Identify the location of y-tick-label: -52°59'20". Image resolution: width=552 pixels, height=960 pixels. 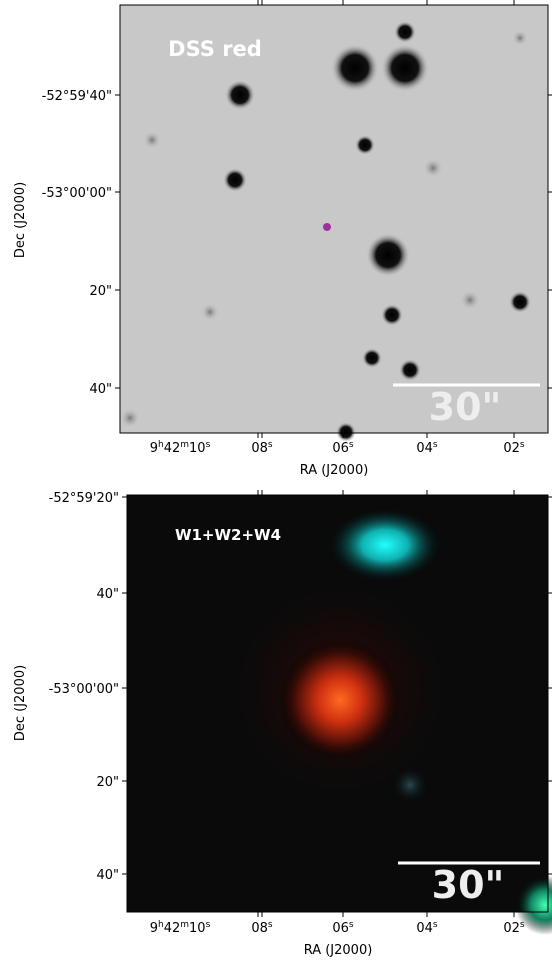
(84, 498).